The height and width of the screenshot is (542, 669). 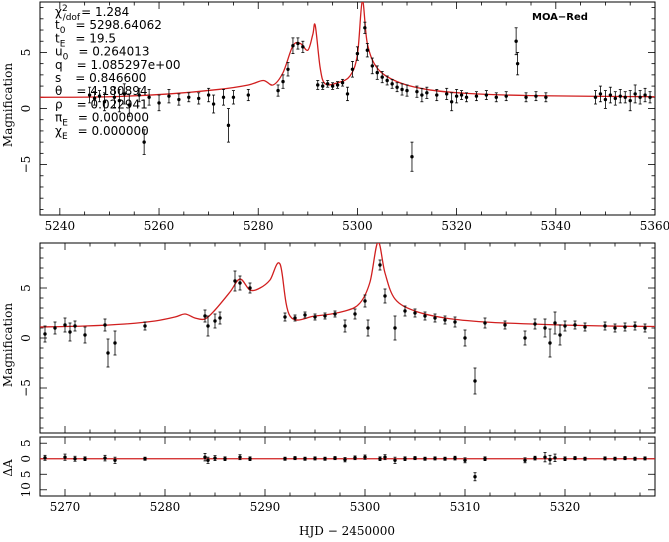 I want to click on fit-parameter: t0 = 5298.64062, so click(x=108, y=27).